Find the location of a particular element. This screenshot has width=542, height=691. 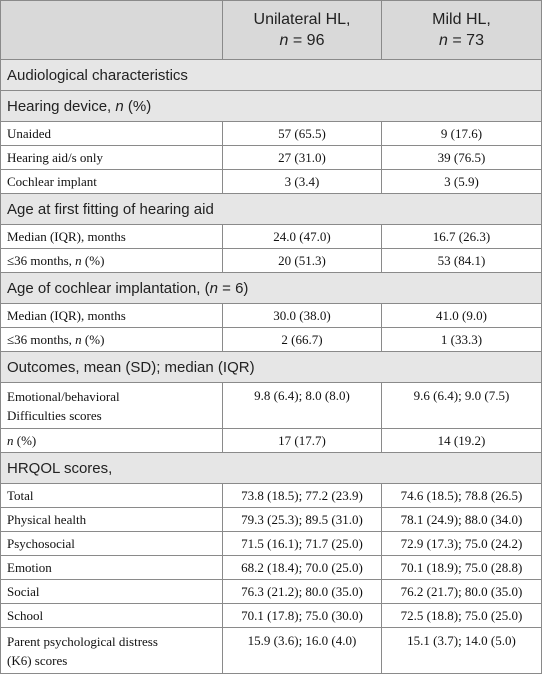

section-age-fitting: Age at first fitting of hearing aid is located at coordinates (271, 209).